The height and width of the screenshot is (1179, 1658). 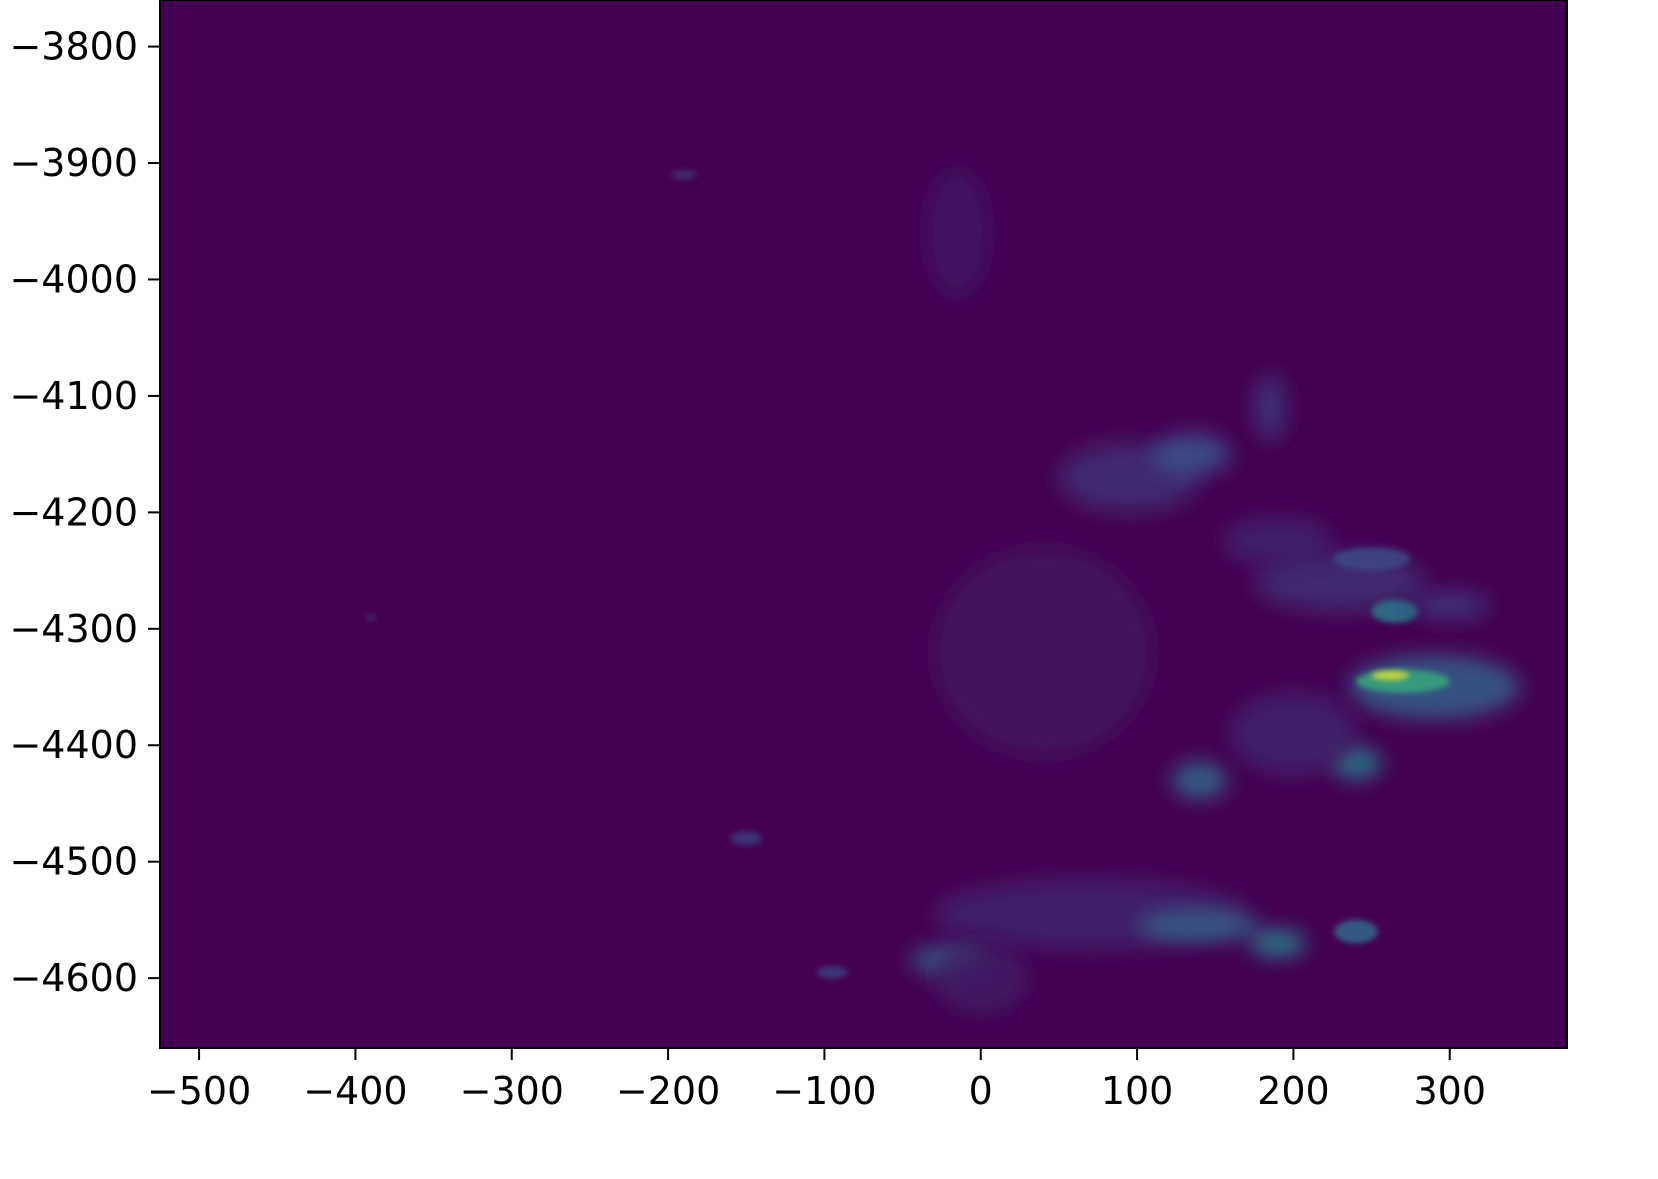 I want to click on x-tick-label: −400, so click(x=355, y=1091).